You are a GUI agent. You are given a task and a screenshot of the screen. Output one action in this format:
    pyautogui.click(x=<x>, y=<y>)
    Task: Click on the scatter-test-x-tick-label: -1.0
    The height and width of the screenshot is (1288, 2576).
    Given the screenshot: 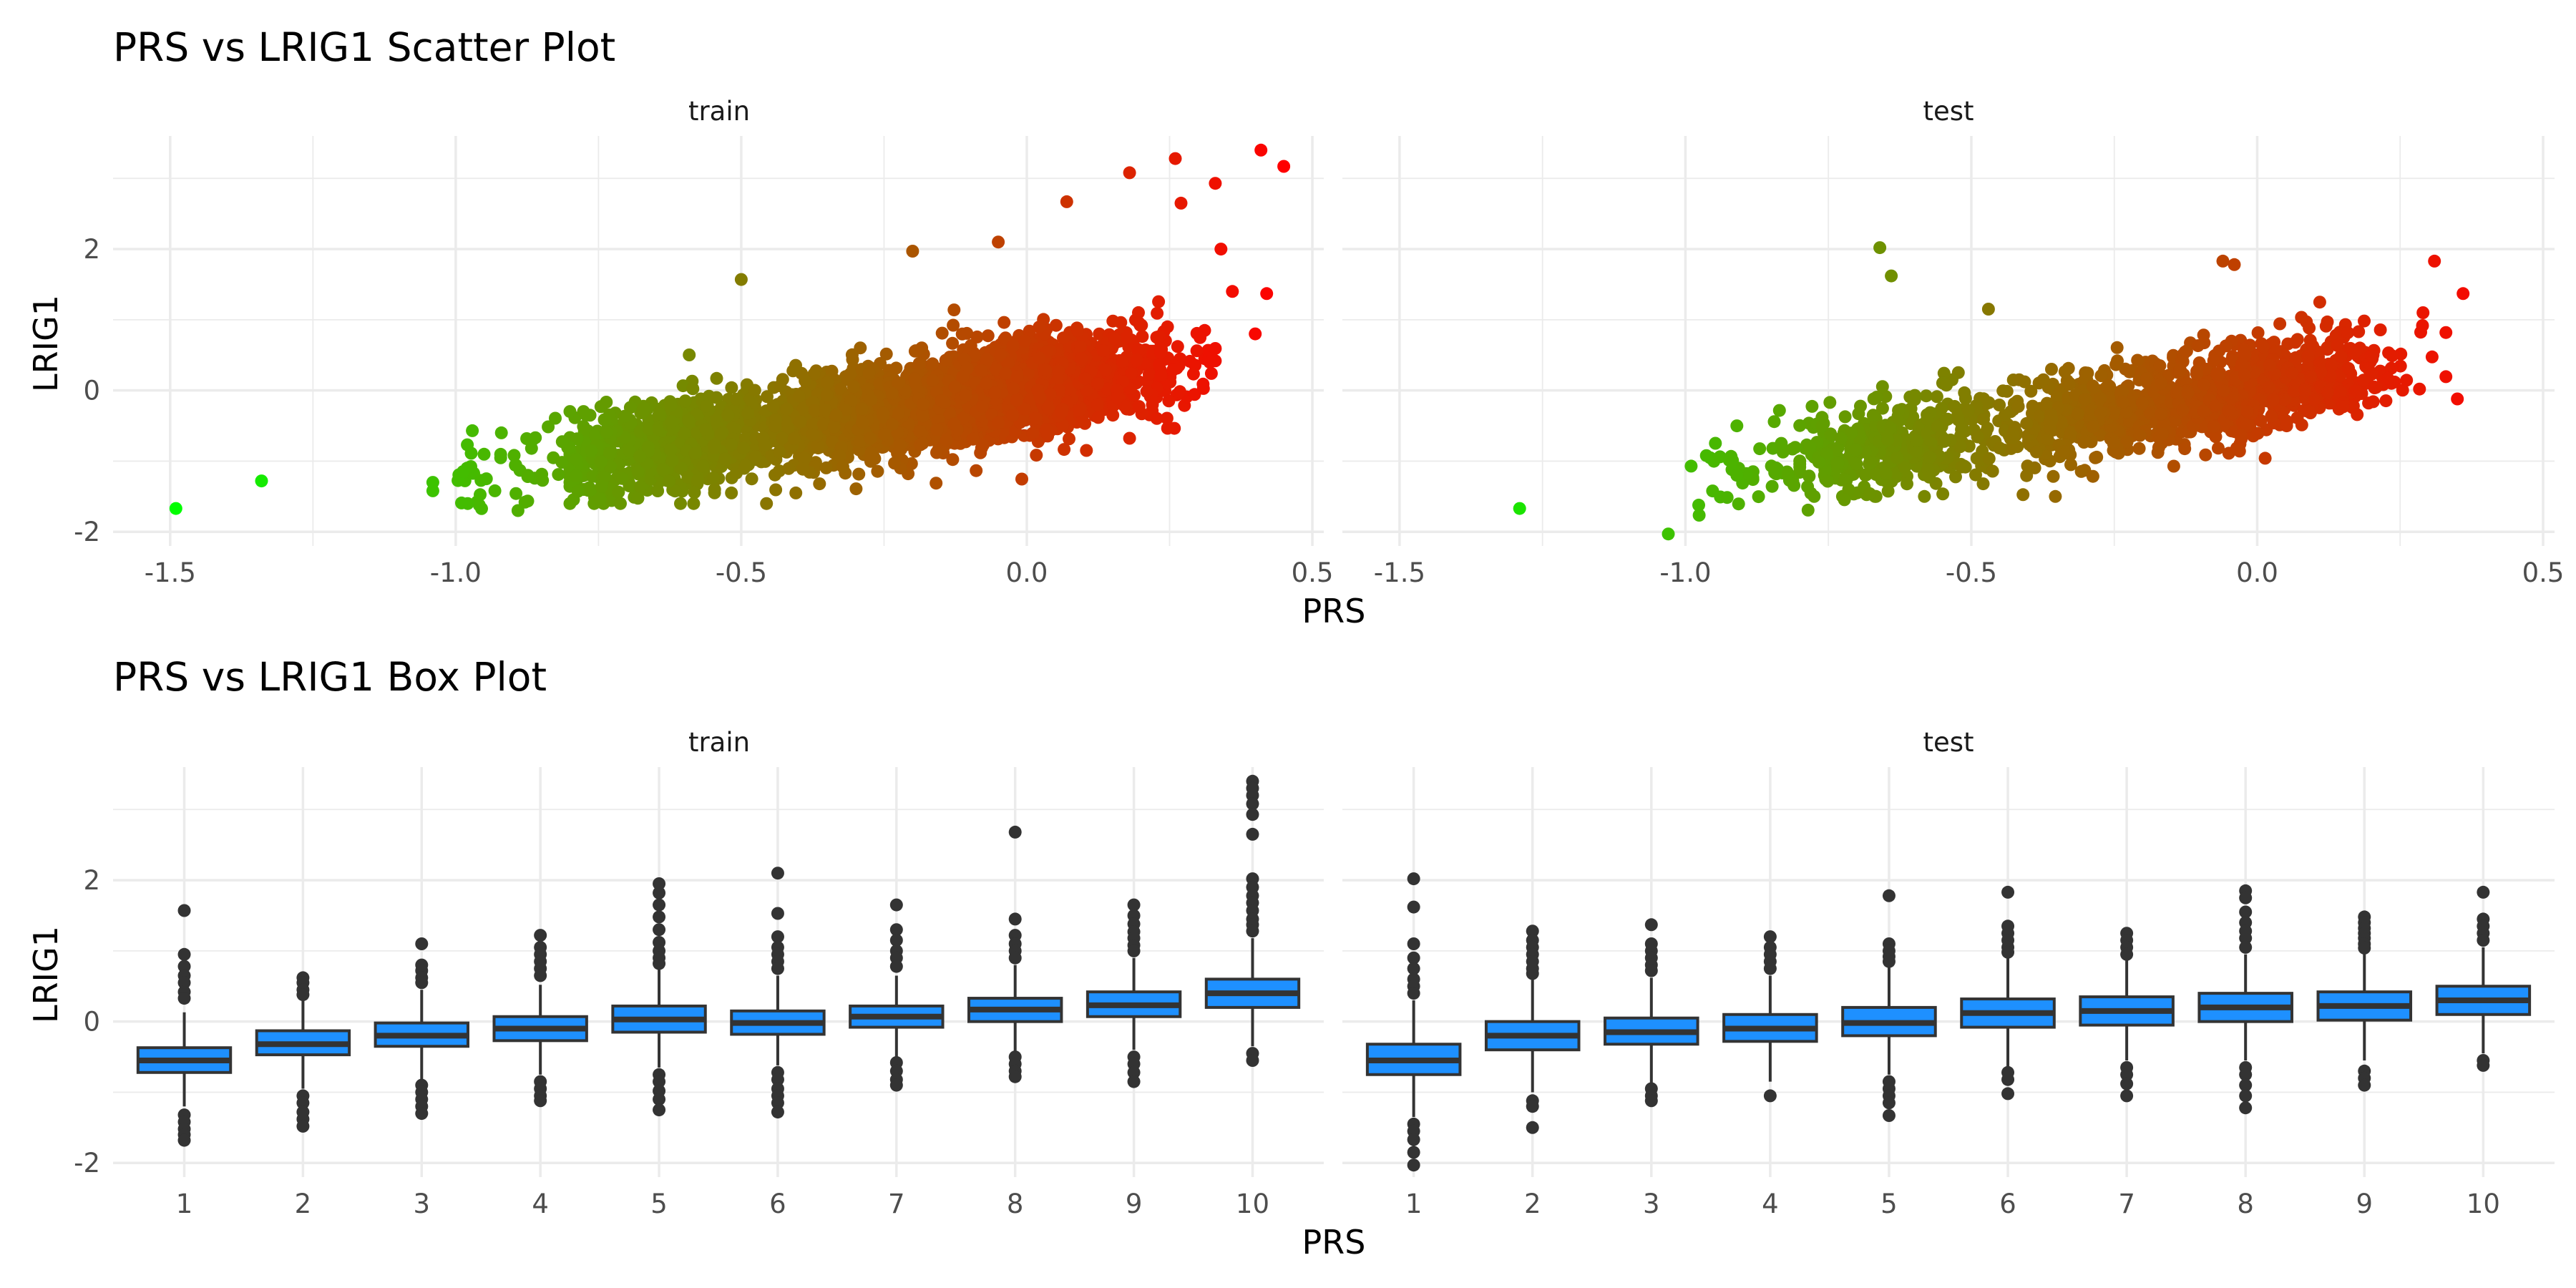 What is the action you would take?
    pyautogui.click(x=1685, y=572)
    